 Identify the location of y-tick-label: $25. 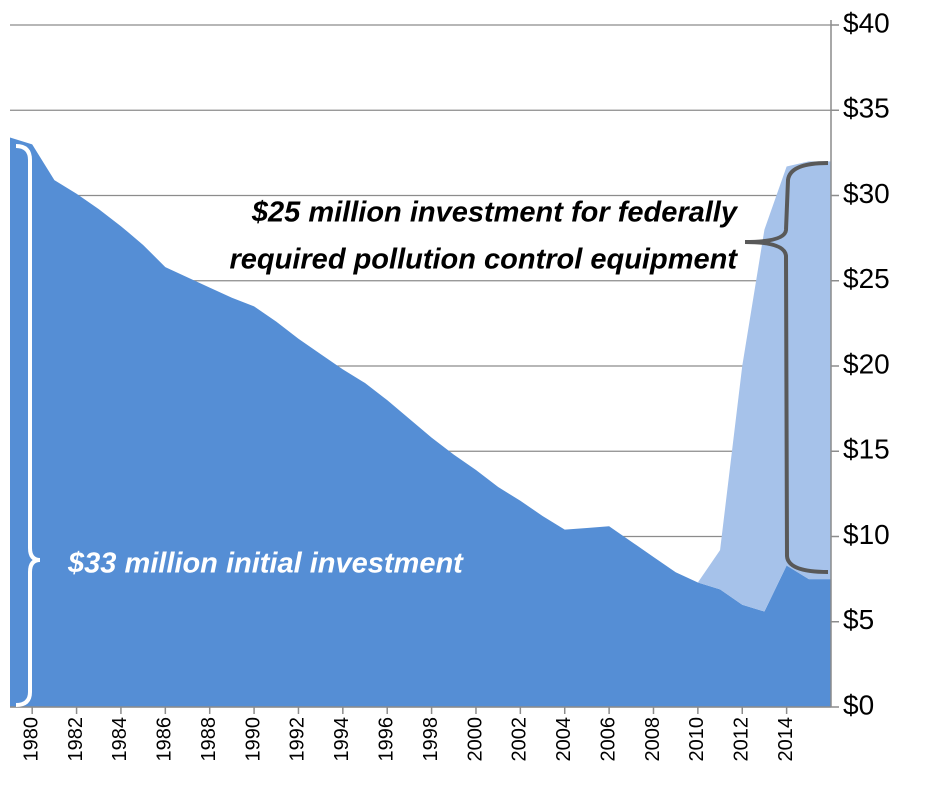
(866, 278).